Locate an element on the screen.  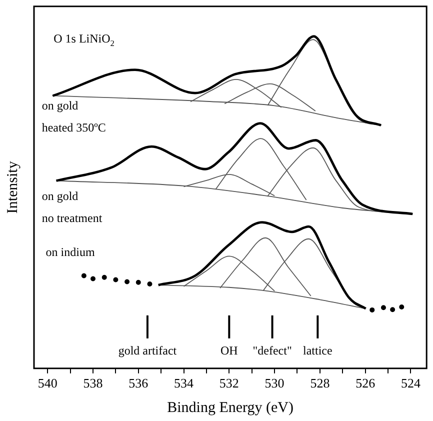
ref-line-label: lattice is located at coordinates (317, 350).